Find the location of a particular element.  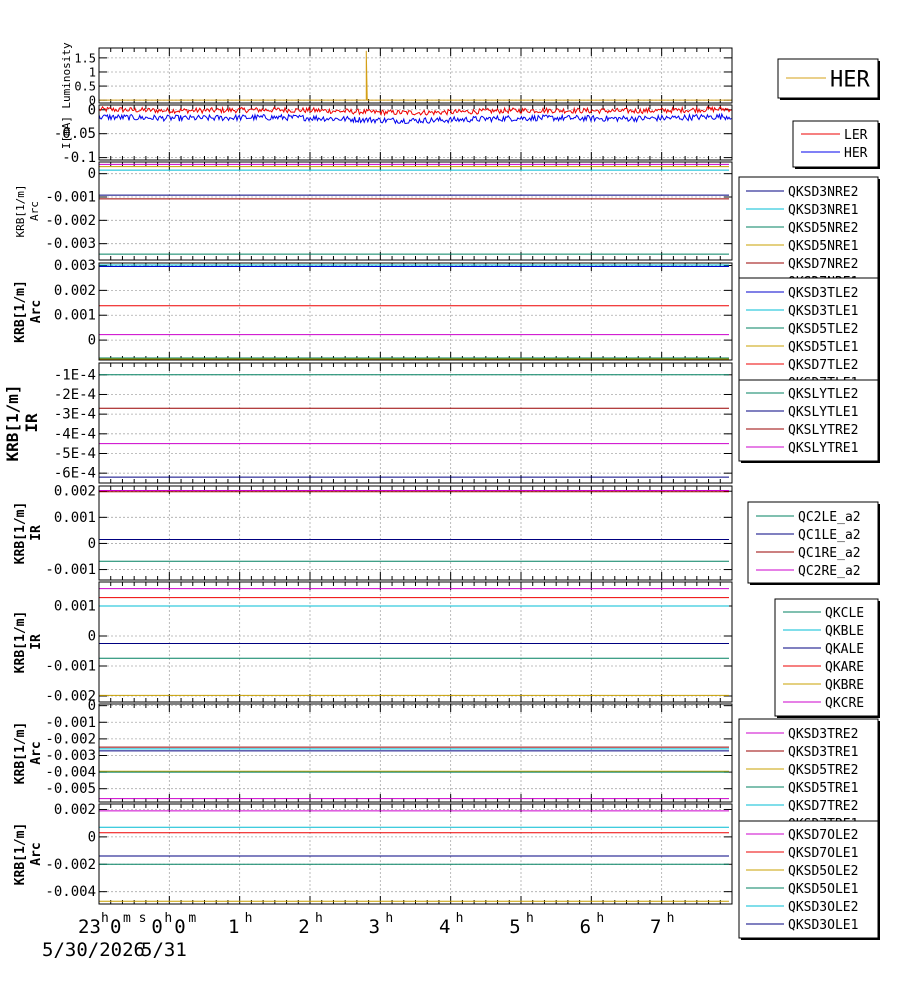

y-tick-label: -0.05 is located at coordinates (75, 134).